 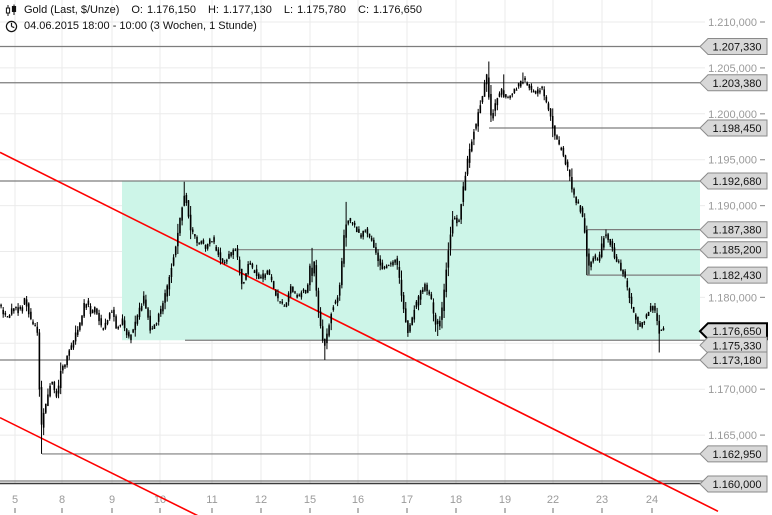 I want to click on svg-text: 1.175,330, so click(x=737, y=346).